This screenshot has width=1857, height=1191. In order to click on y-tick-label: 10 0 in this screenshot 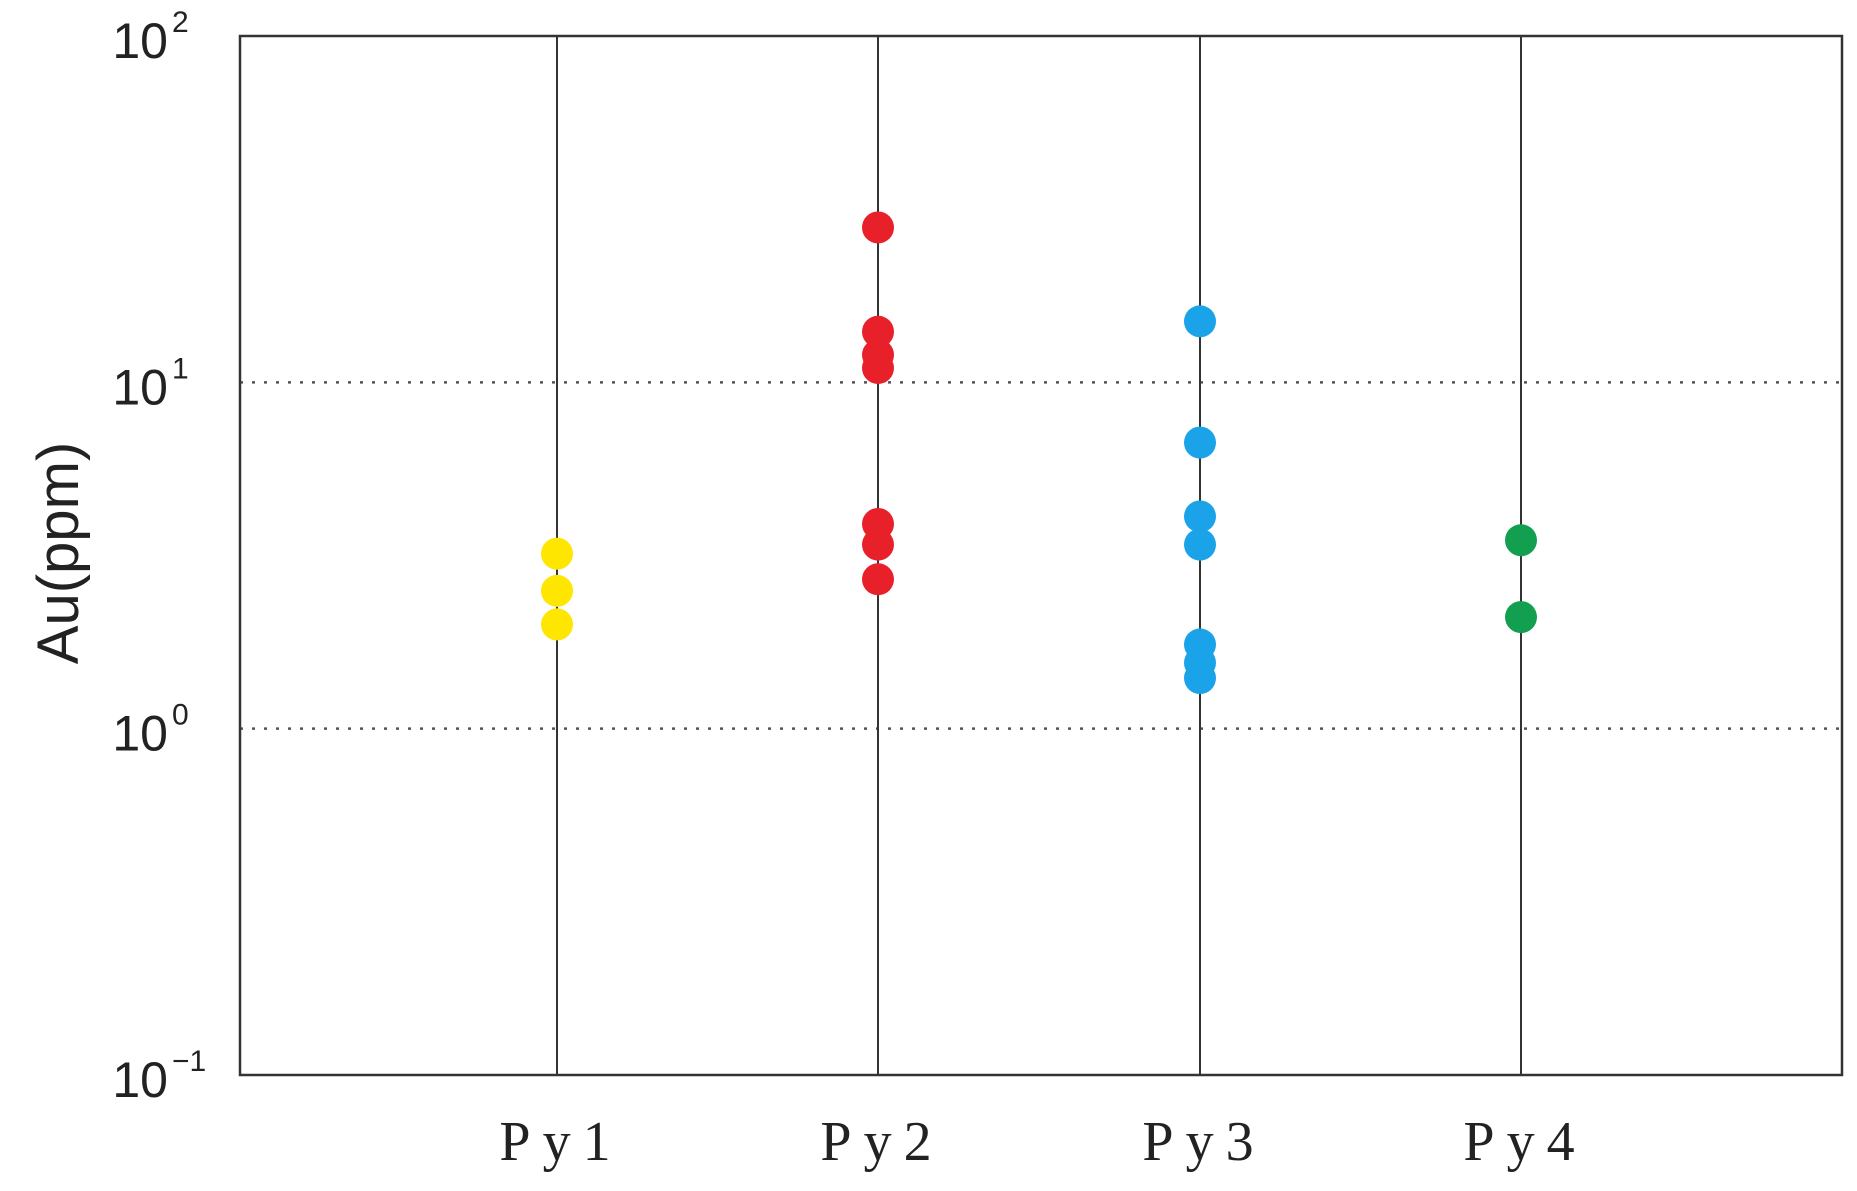, I will do `click(150, 730)`.